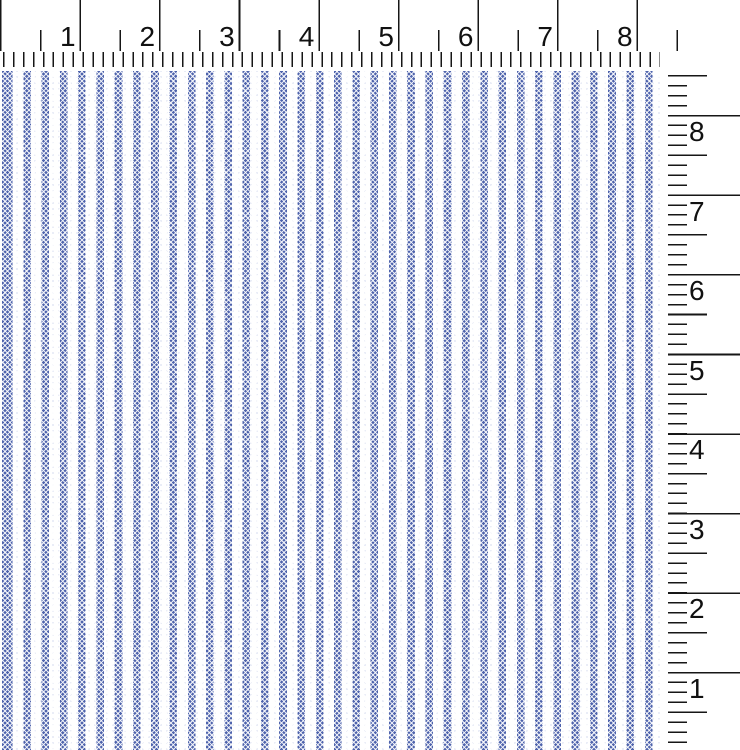 This screenshot has height=750, width=740. I want to click on ruler-top-label-7: 7, so click(545, 36).